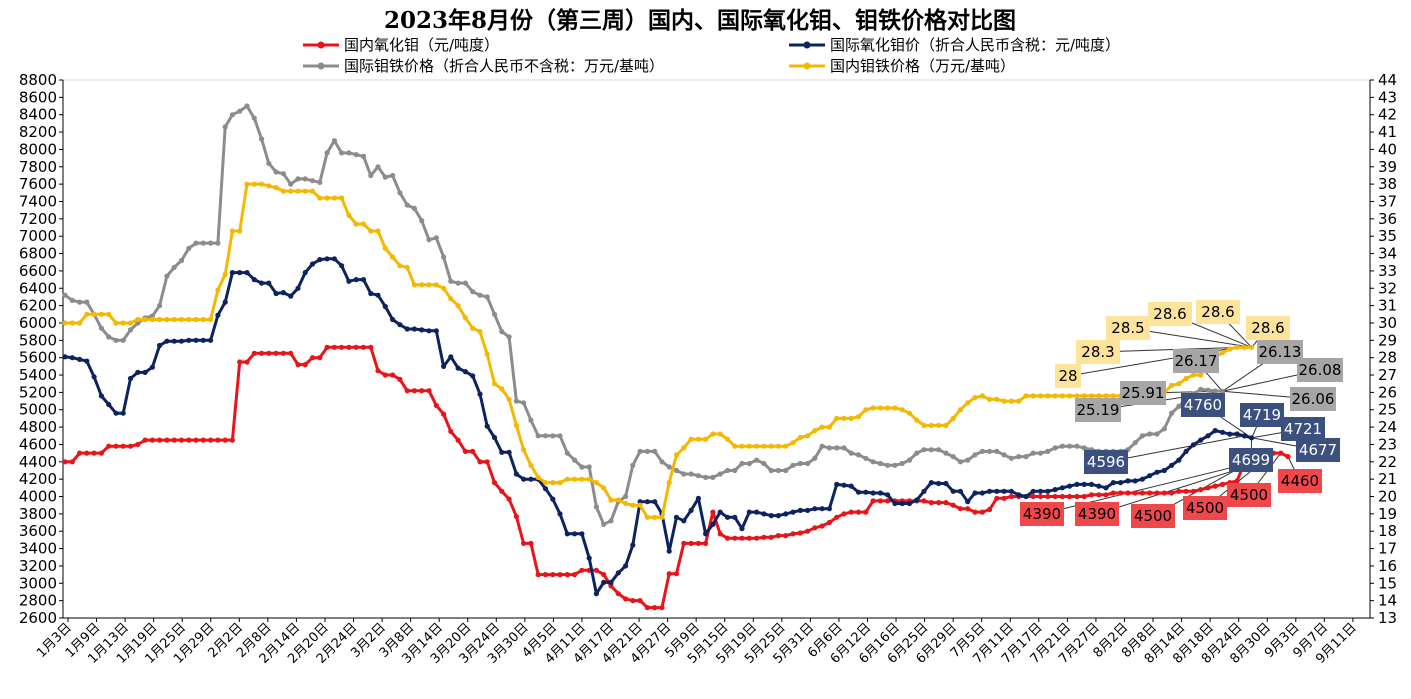 The width and height of the screenshot is (1411, 699). Describe the element at coordinates (1175, 449) in the screenshot. I see `callout-leader` at that location.